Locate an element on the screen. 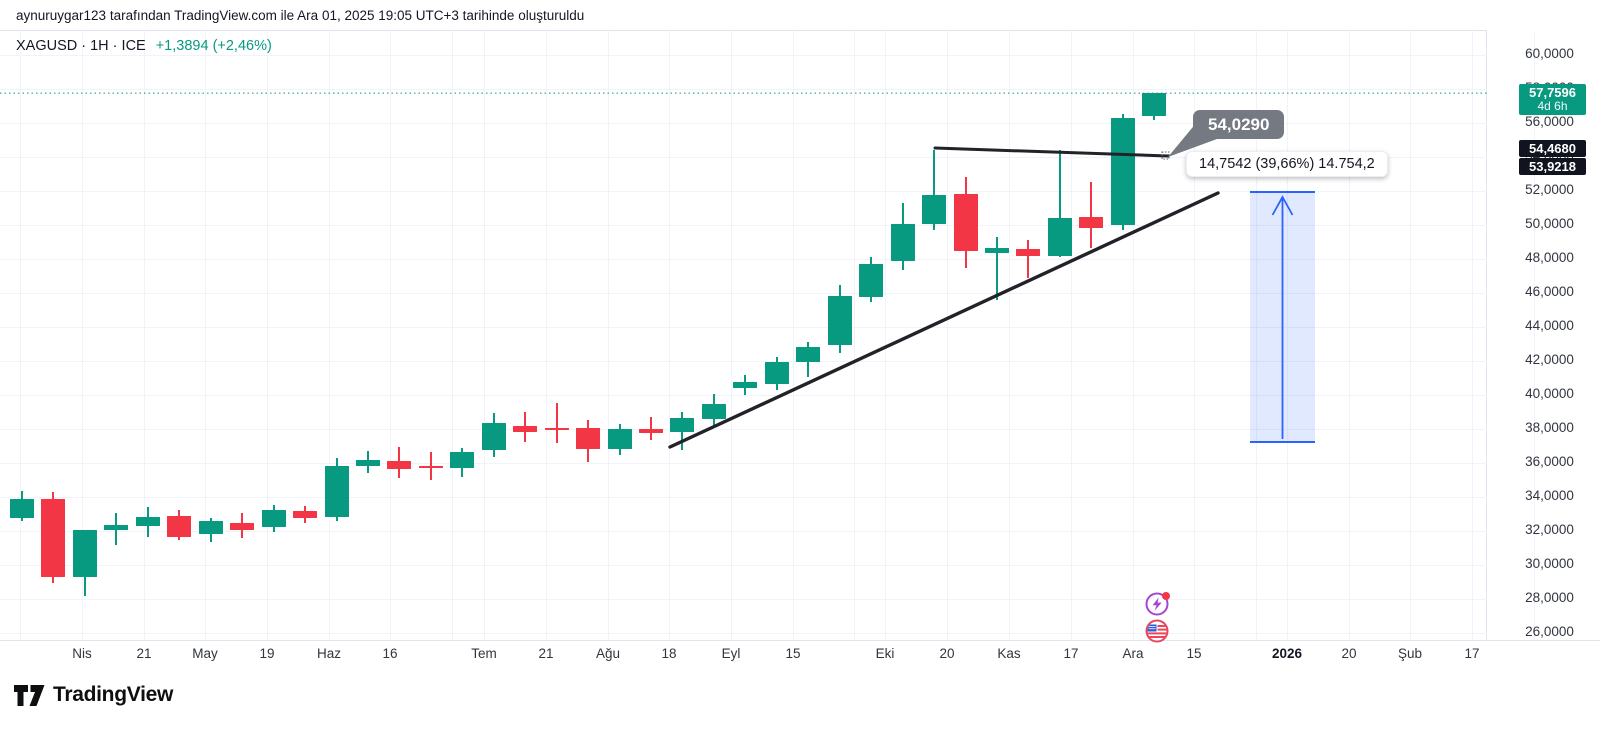 This screenshot has width=1600, height=745. price-tick-label: 34,0000 is located at coordinates (1549, 495).